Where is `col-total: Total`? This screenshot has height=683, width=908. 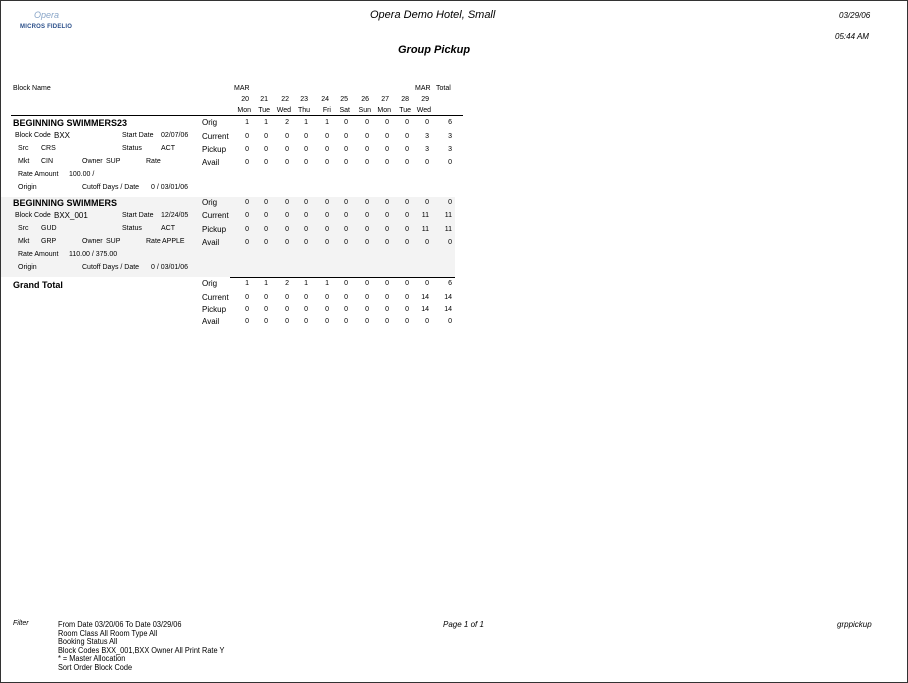 col-total: Total is located at coordinates (443, 88).